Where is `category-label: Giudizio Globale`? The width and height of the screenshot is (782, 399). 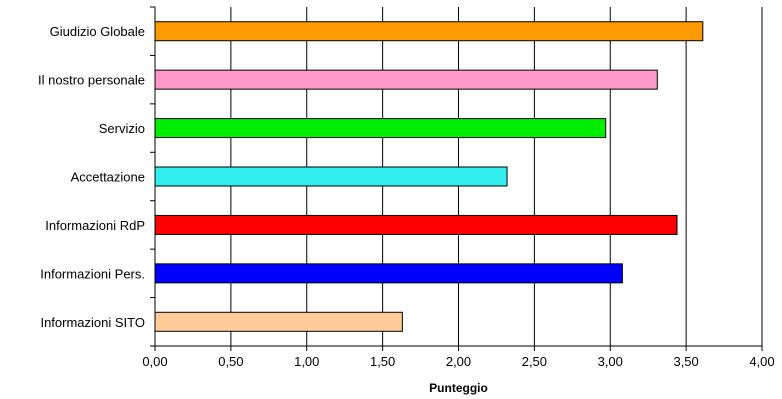 category-label: Giudizio Globale is located at coordinates (97, 31).